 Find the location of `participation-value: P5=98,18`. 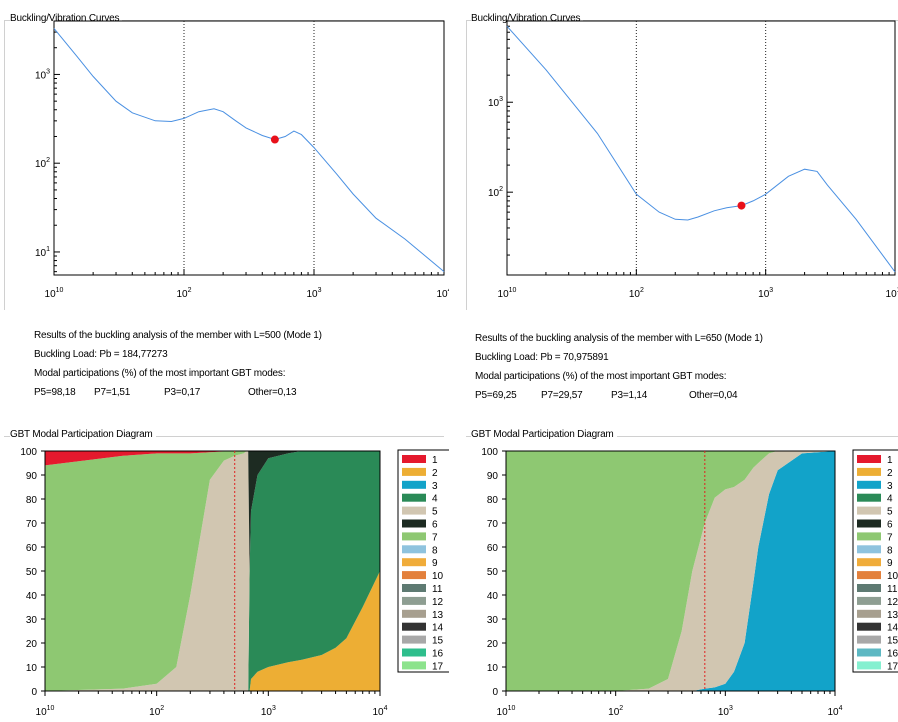

participation-value: P5=98,18 is located at coordinates (55, 392).